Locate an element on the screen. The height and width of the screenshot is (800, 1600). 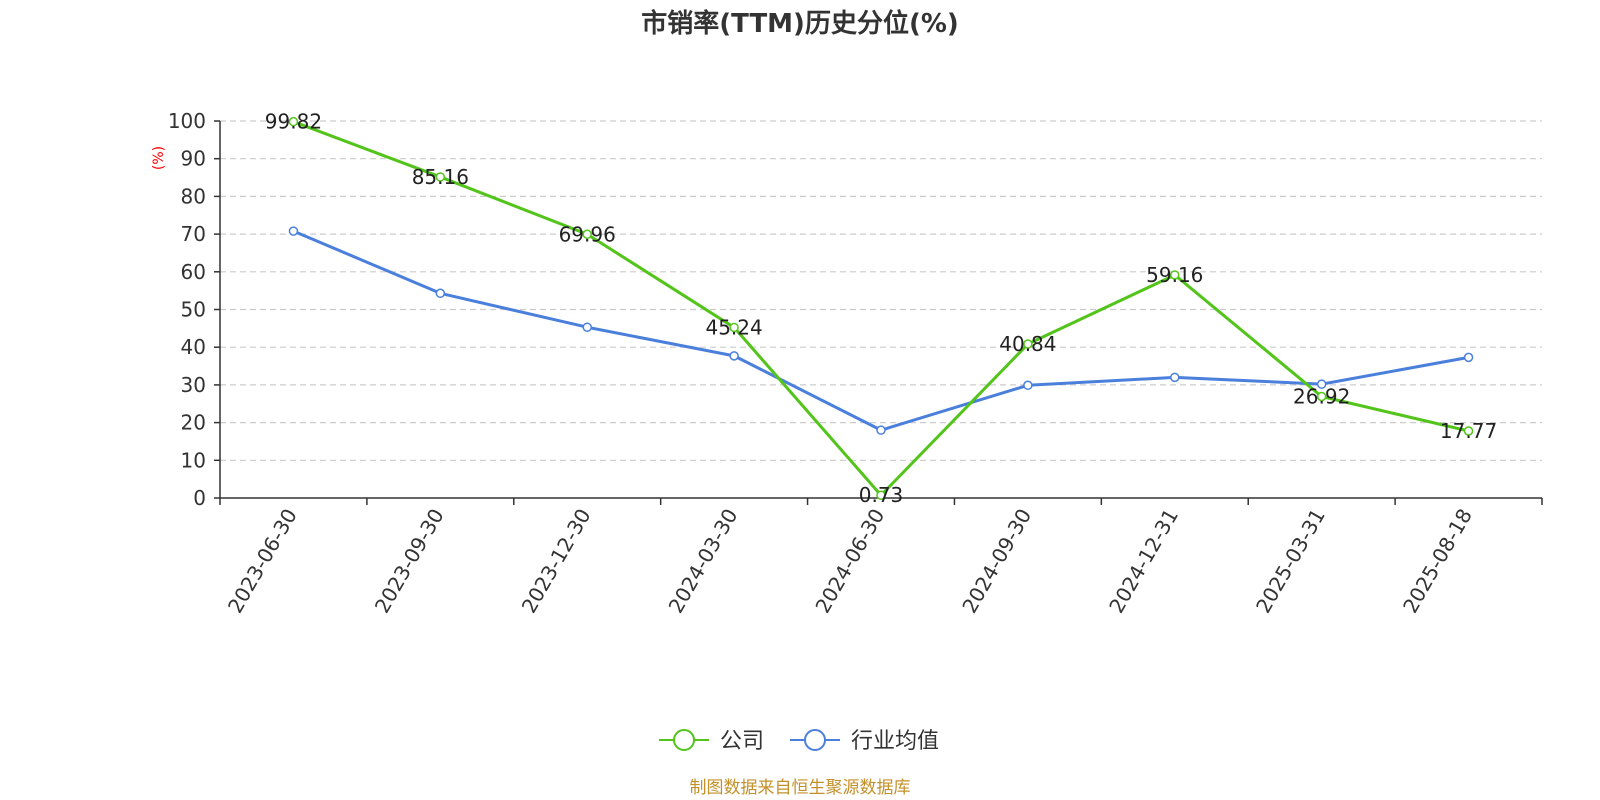
x-tick-label: 2024-12-31 is located at coordinates (1143, 561).